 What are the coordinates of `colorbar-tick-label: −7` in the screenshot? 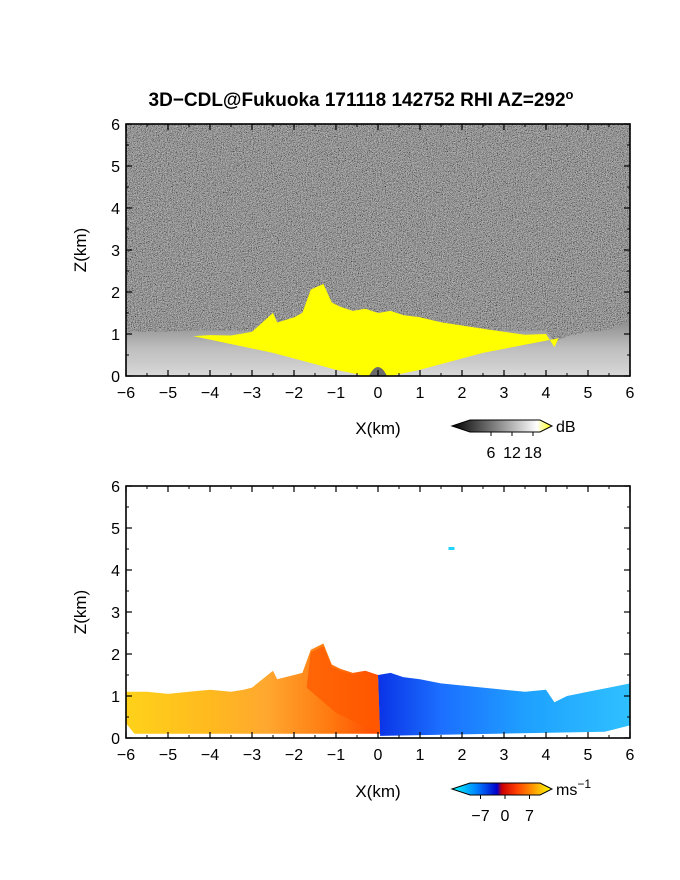 It's located at (480, 816).